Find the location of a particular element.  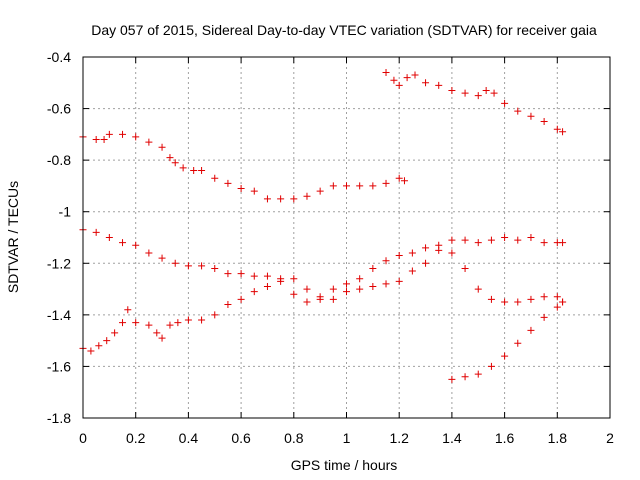

y-tick-label: -1.8 is located at coordinates (59, 418).